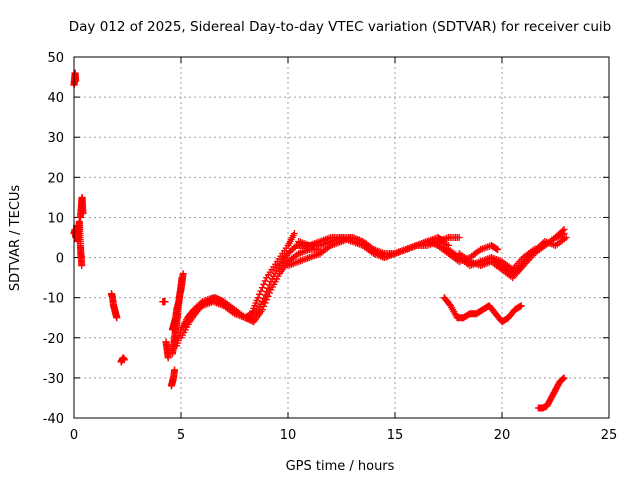 The height and width of the screenshot is (480, 640). I want to click on series-seg-4.2h-b, so click(167, 350).